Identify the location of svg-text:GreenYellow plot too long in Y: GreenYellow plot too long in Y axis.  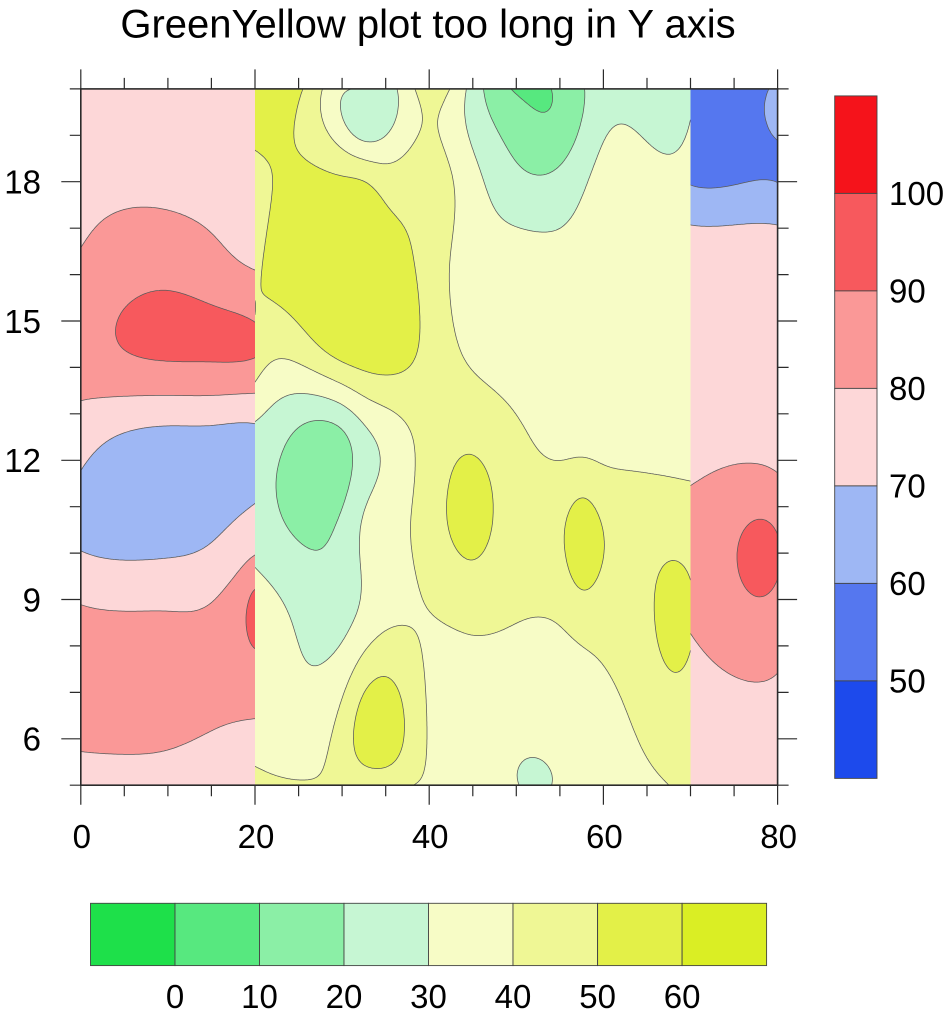
(427, 25).